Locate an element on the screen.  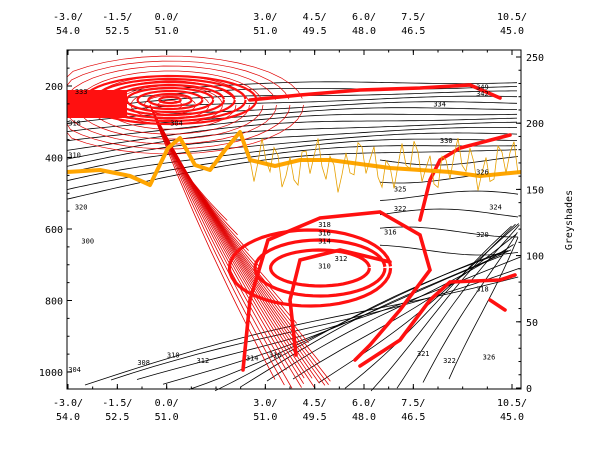
x-tick-label-top: 4.5/ is located at coordinates (315, 17).